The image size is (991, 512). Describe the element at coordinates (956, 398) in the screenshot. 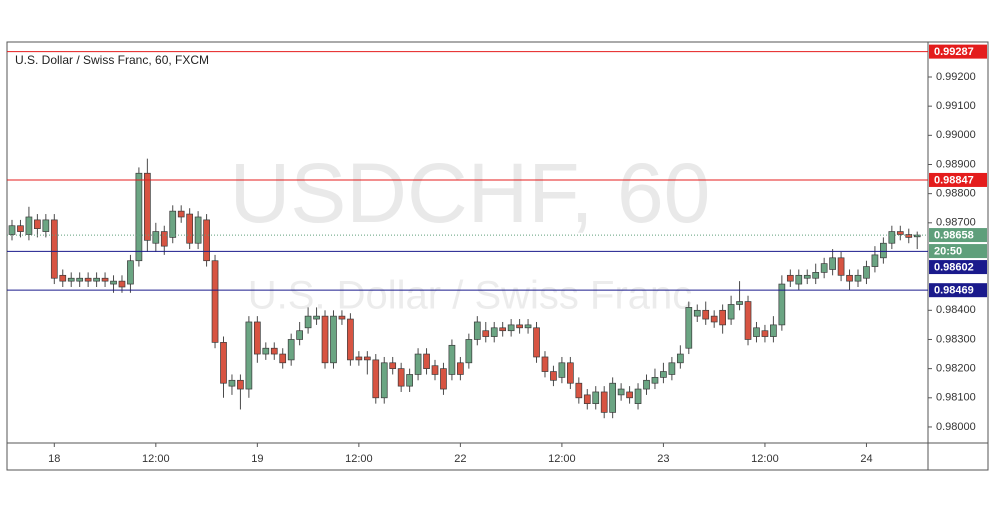

I see `y-tick-label: 0.98100` at that location.